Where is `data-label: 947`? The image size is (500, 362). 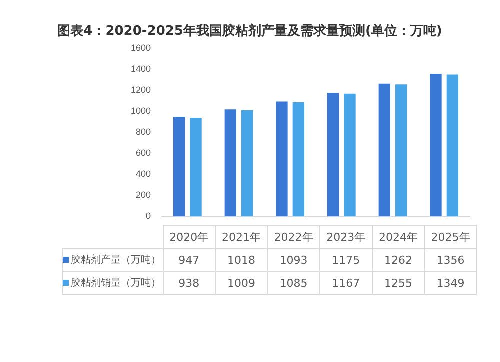 data-label: 947 is located at coordinates (189, 260).